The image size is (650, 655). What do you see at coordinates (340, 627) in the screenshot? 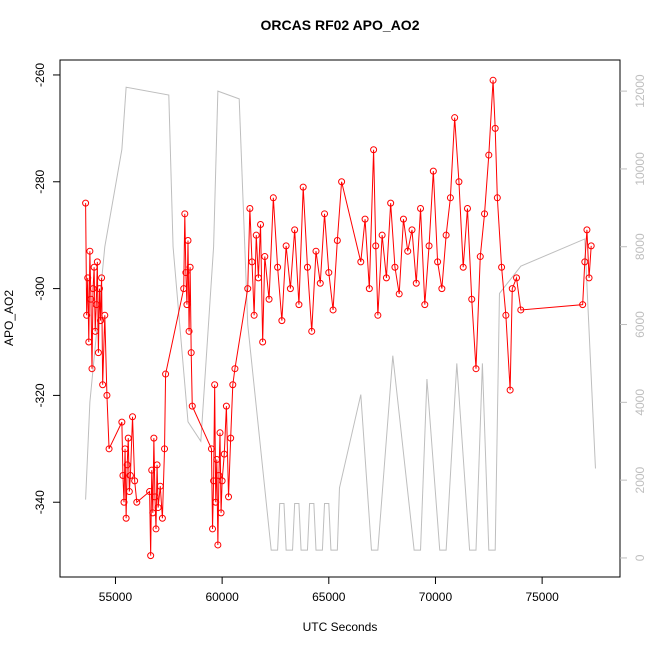
I see `x-axis-label: UTC Seconds` at bounding box center [340, 627].